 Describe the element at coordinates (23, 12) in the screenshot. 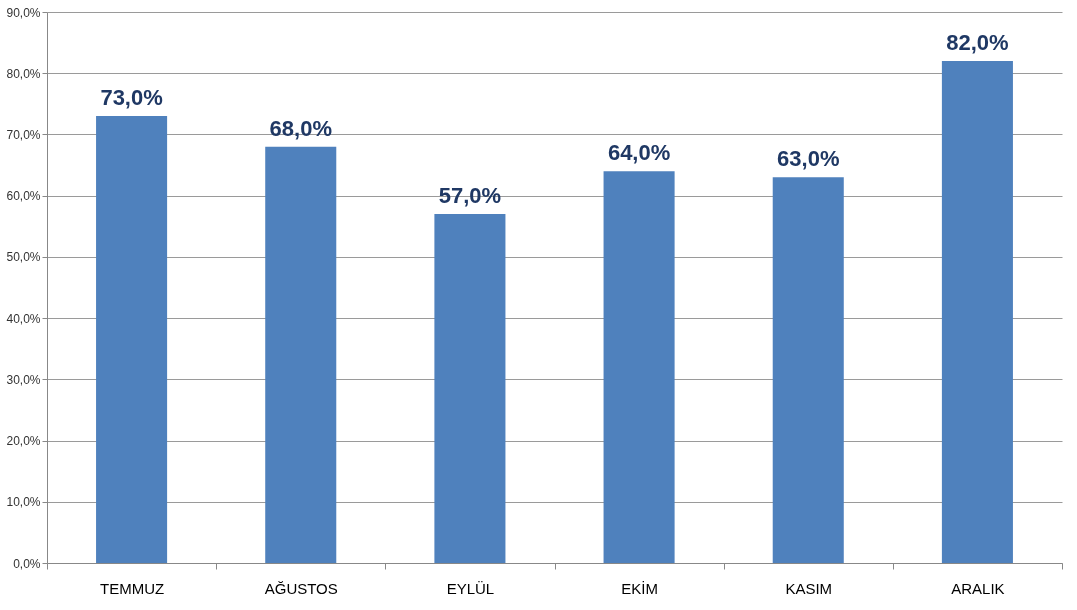

I see `y-tick-label: 90,0%` at that location.